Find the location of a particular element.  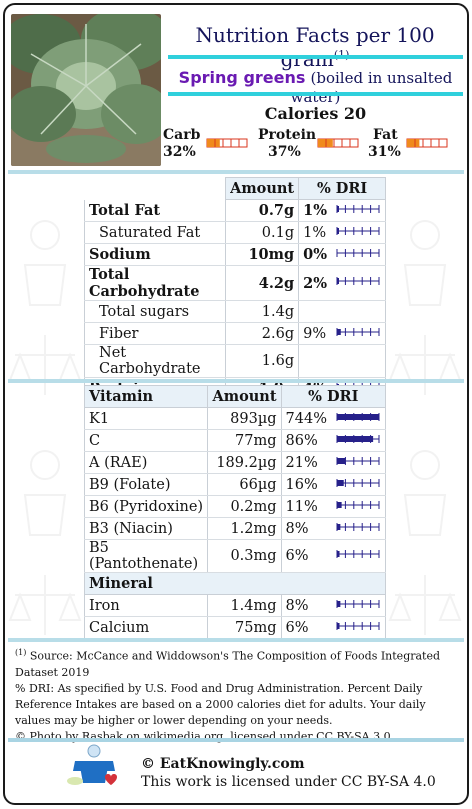

row-dri: 9% is located at coordinates (314, 333).